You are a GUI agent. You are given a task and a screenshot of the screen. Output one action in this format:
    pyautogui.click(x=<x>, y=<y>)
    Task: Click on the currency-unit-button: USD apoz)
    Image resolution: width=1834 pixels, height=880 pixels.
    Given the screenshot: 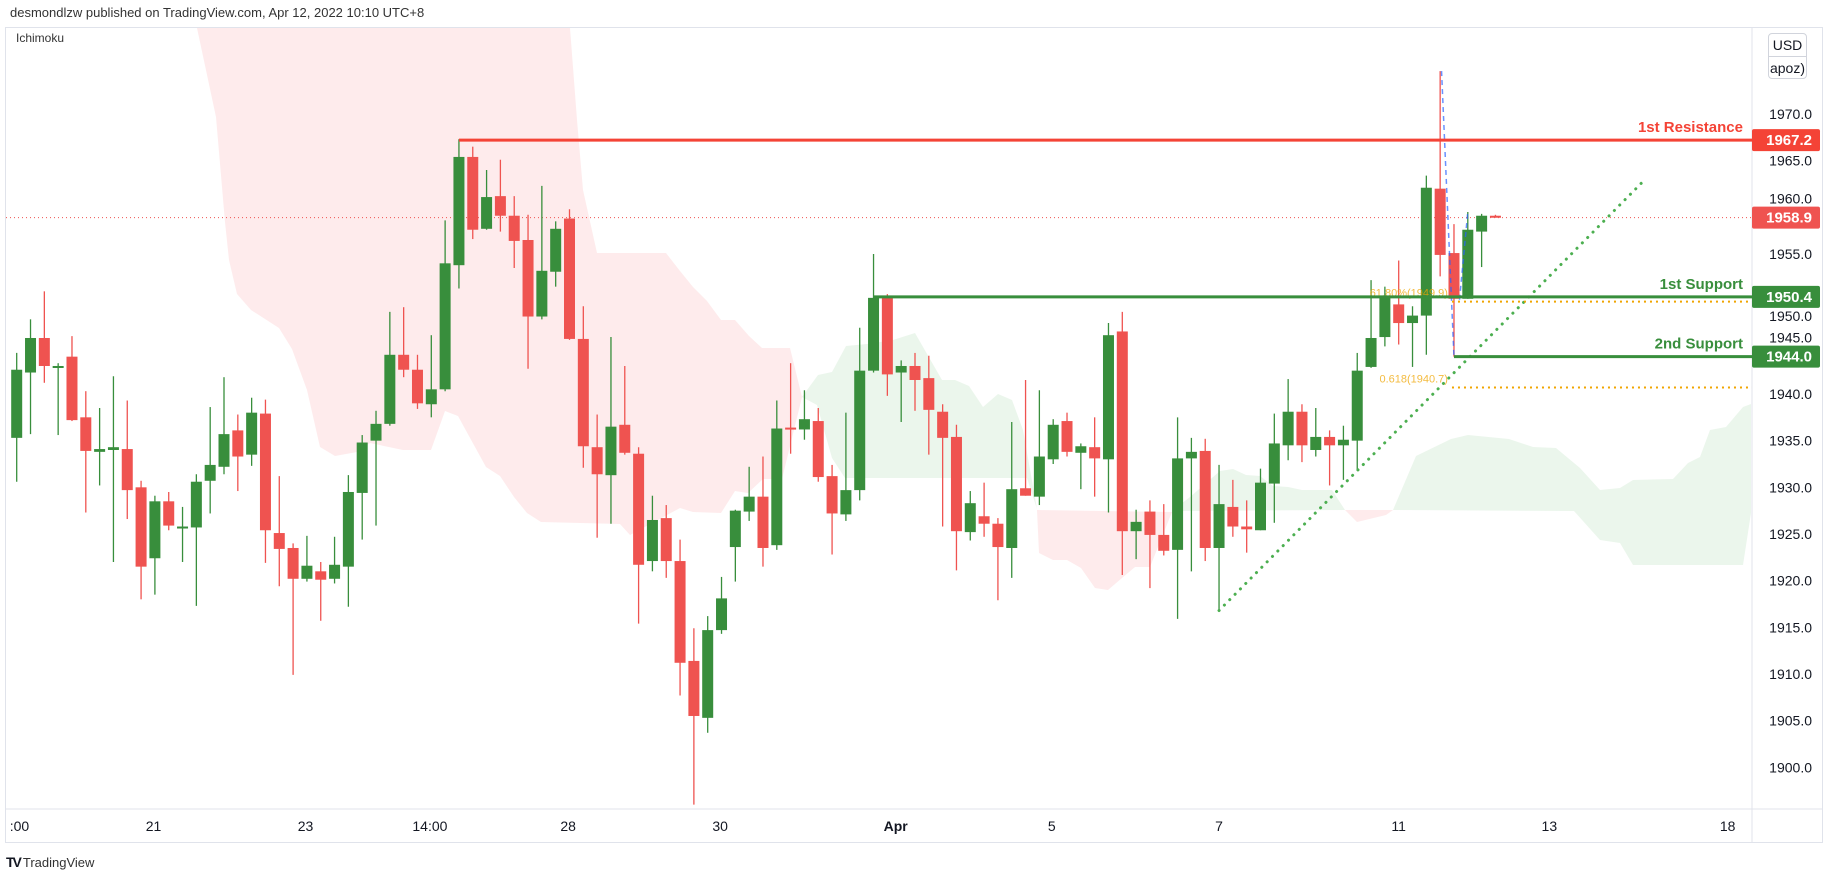 What is the action you would take?
    pyautogui.click(x=1787, y=56)
    